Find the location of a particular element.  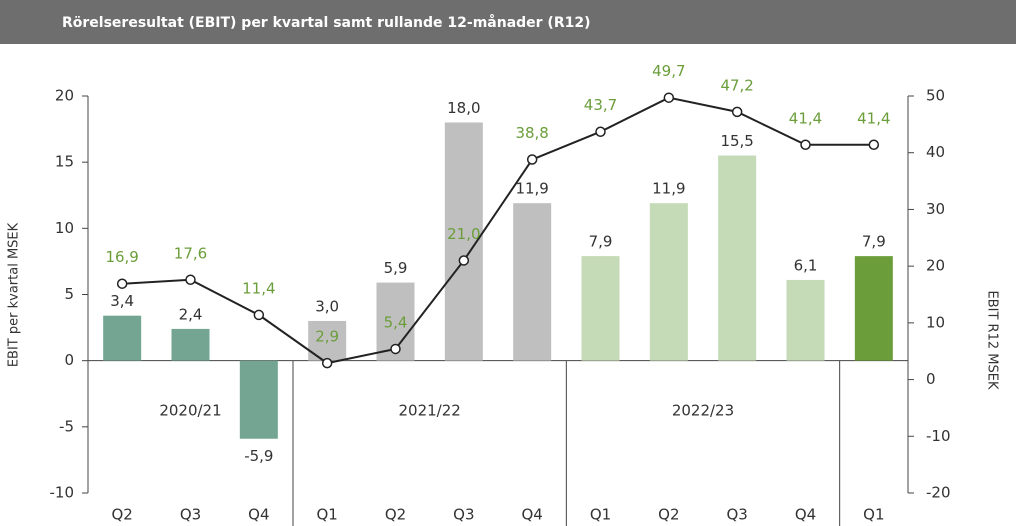

y2-tick-label: 30 is located at coordinates (935, 209).